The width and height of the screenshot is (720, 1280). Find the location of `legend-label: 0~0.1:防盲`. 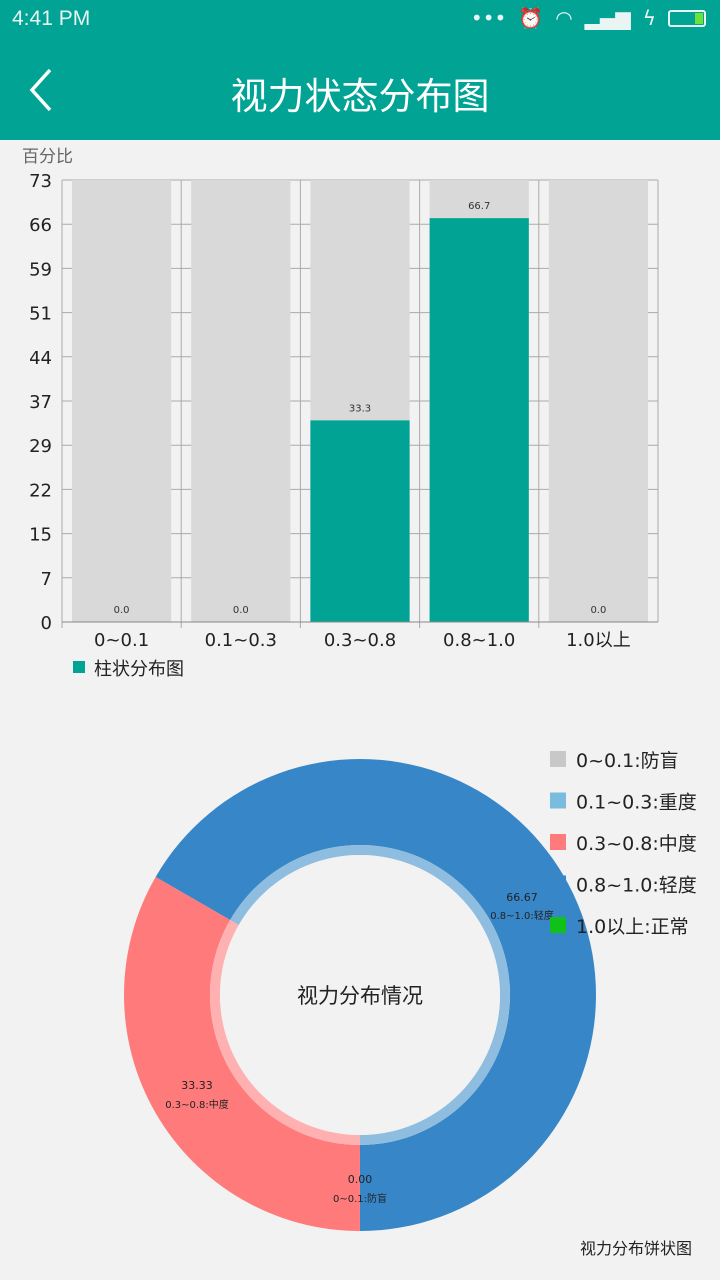

legend-label: 0~0.1:防盲 is located at coordinates (627, 761).